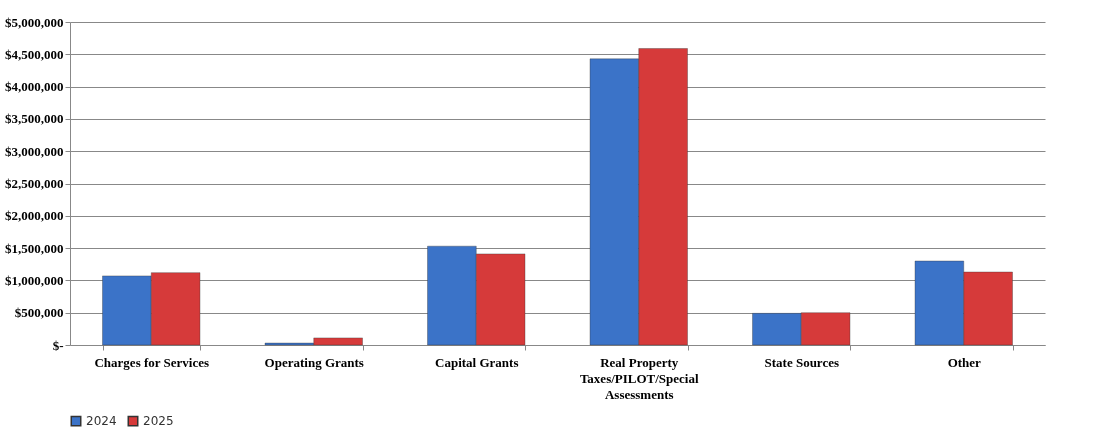  Describe the element at coordinates (34, 248) in the screenshot. I see `y-tick-label: $1,500,000` at that location.